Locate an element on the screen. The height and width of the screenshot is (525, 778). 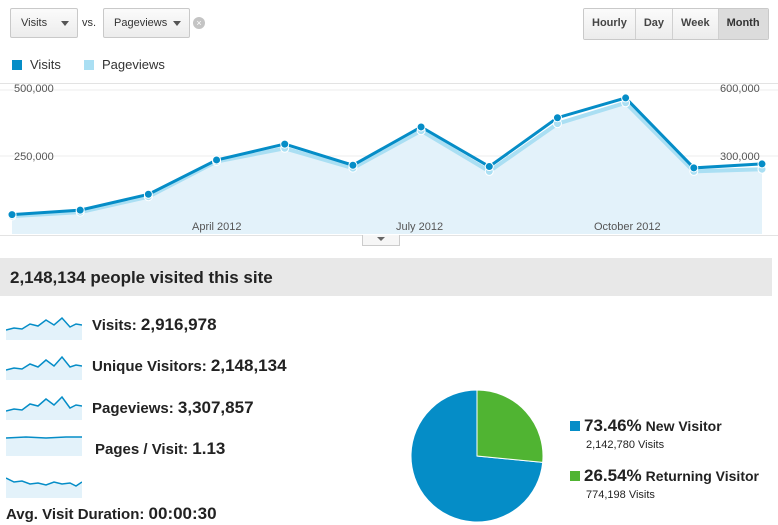
metric-visits-value: 2,916,978 is located at coordinates (178, 324).